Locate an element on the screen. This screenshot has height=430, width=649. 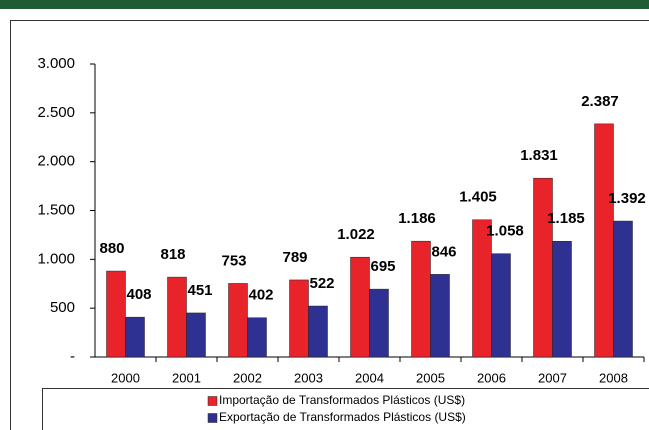
value-label: 1.405 is located at coordinates (478, 197).